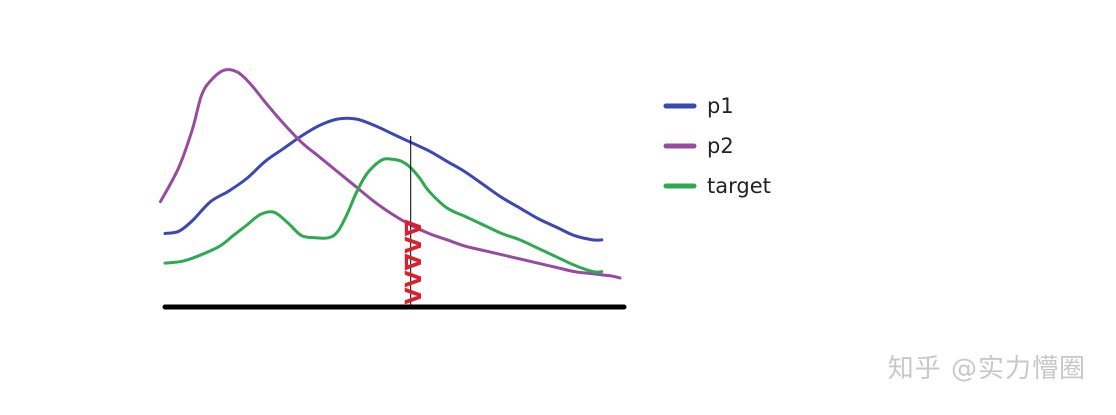 This screenshot has width=1116, height=415. Describe the element at coordinates (383, 215) in the screenshot. I see `series-line-target` at that location.